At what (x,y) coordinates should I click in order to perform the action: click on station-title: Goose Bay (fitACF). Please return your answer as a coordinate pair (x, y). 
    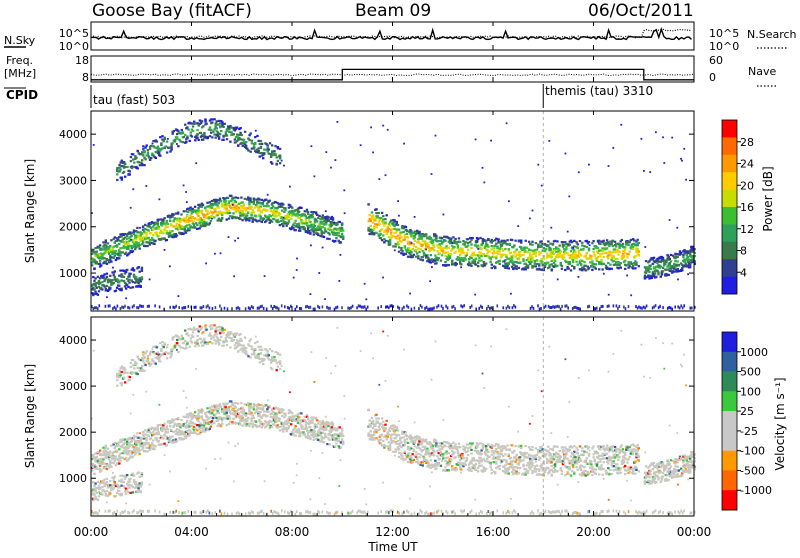
    Looking at the image, I should click on (172, 11).